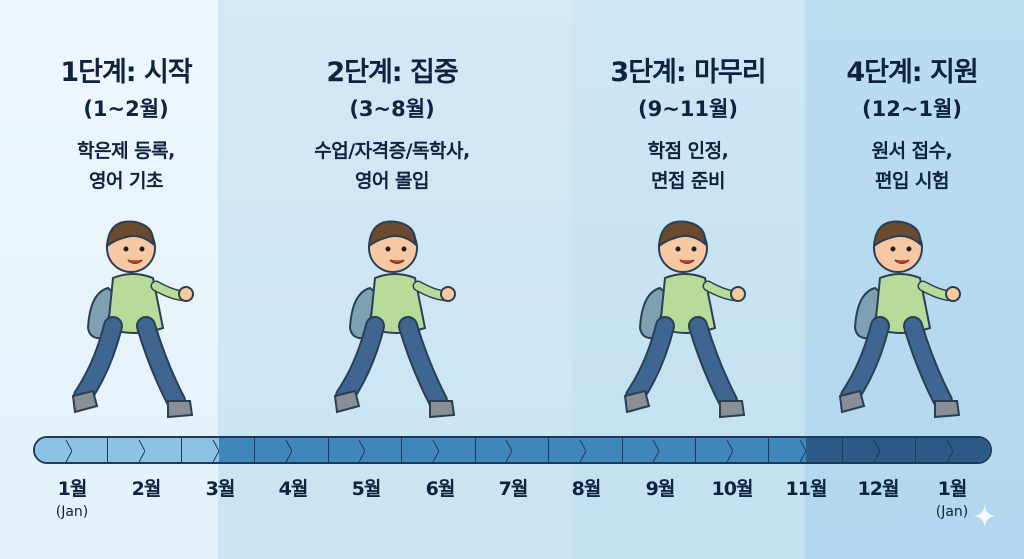  I want to click on month-text: 7월, so click(513, 489).